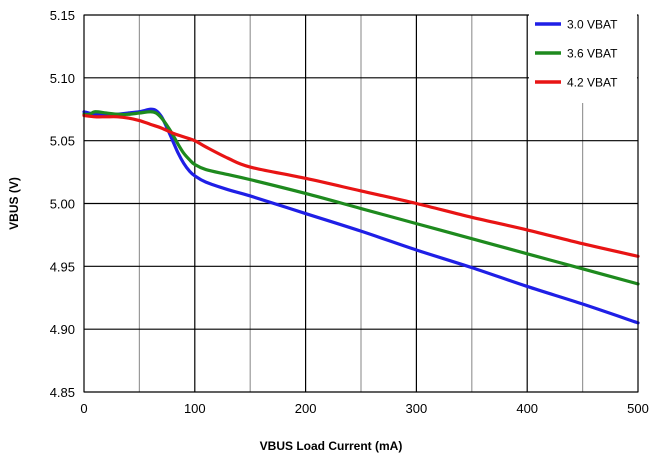  Describe the element at coordinates (62, 266) in the screenshot. I see `y-tick-label: 4.95` at that location.